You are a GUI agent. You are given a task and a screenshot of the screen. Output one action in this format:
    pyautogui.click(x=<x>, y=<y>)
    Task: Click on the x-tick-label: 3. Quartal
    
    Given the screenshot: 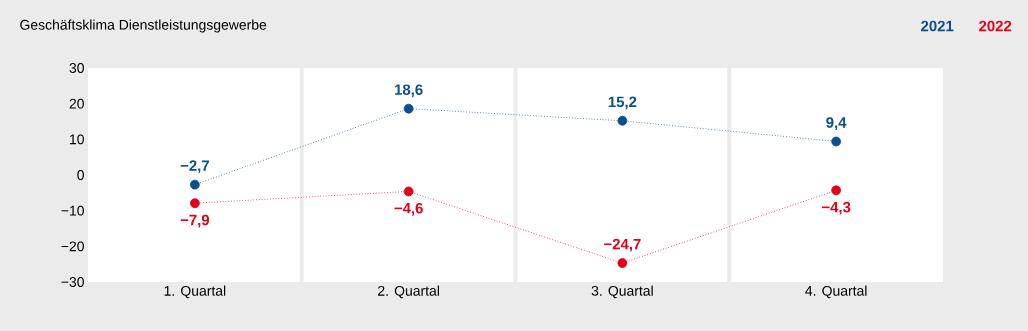 What is the action you would take?
    pyautogui.click(x=622, y=292)
    